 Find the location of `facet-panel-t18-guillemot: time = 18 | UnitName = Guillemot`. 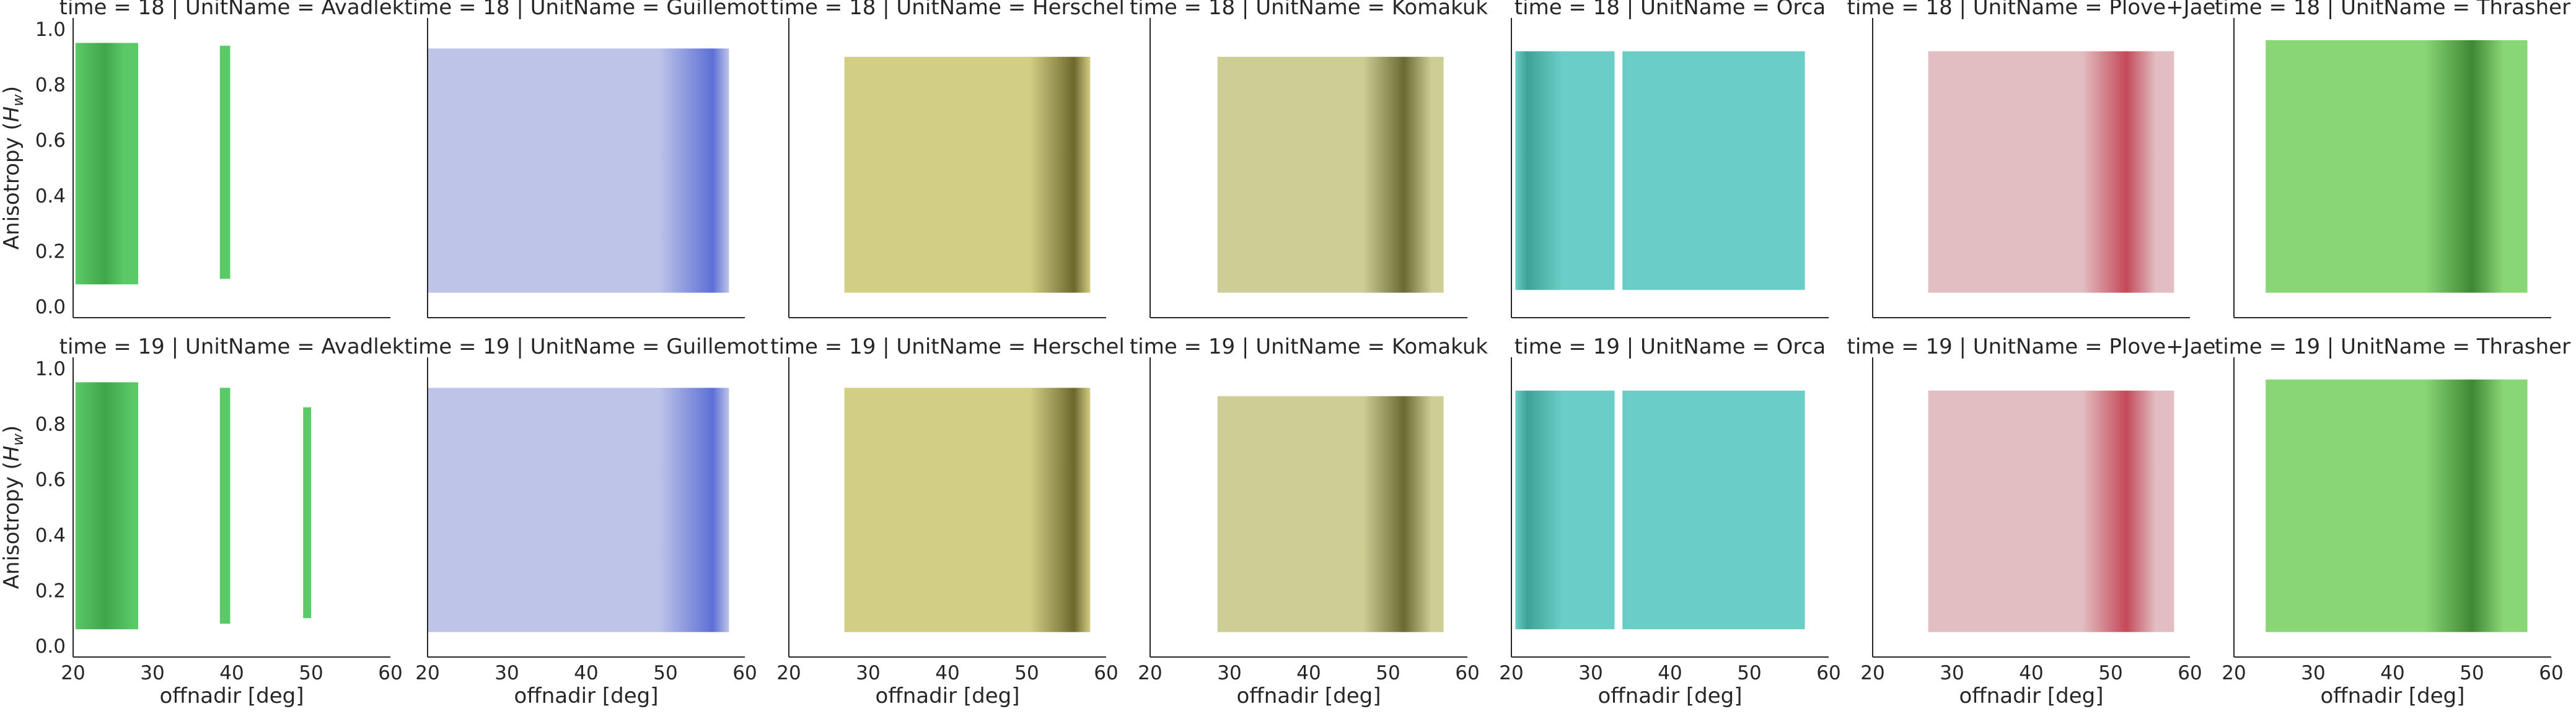

facet-panel-t18-guillemot: time = 18 | UnitName = Guillemot is located at coordinates (586, 159).